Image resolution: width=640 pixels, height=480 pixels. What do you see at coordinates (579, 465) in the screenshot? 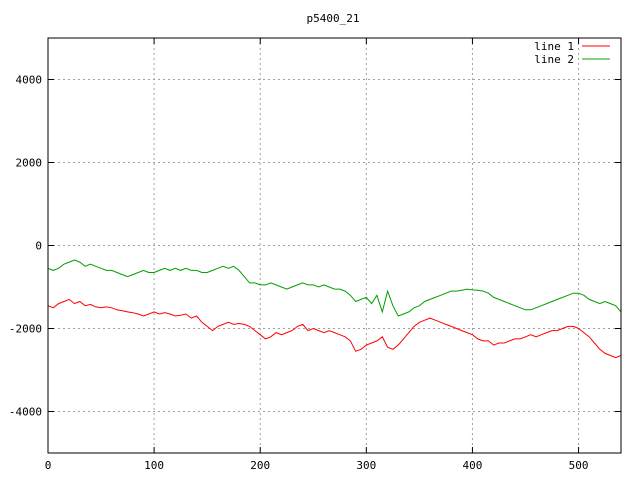
I see `x-tick-label: 500` at bounding box center [579, 465].